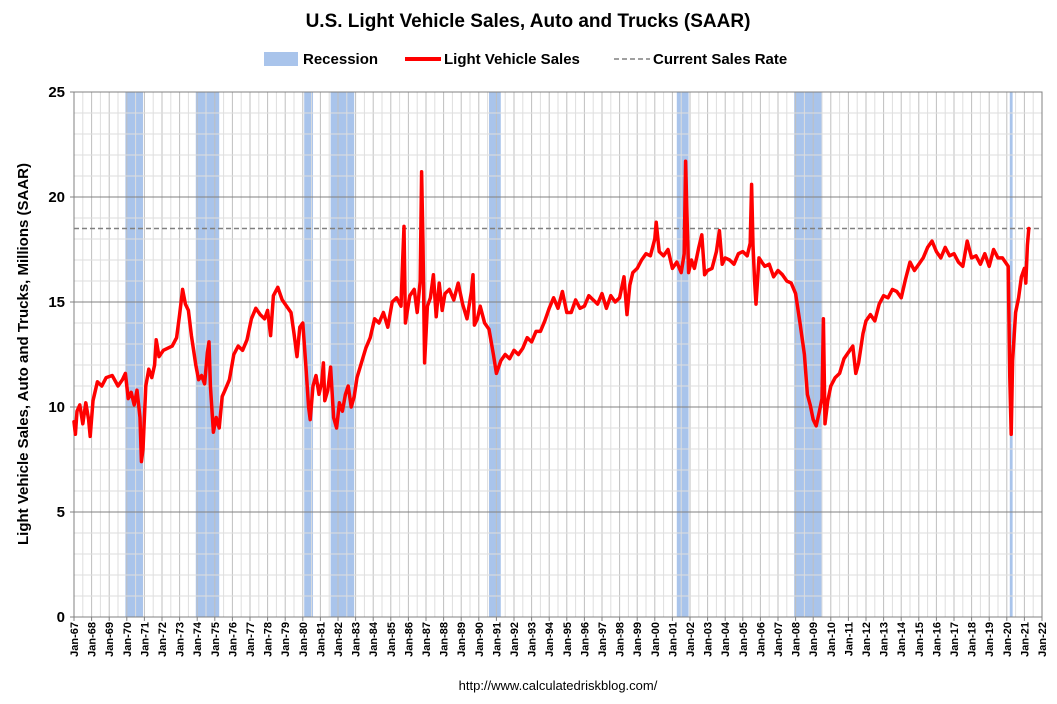 This screenshot has width=1057, height=704. I want to click on y-tick-label: 25, so click(56, 92).